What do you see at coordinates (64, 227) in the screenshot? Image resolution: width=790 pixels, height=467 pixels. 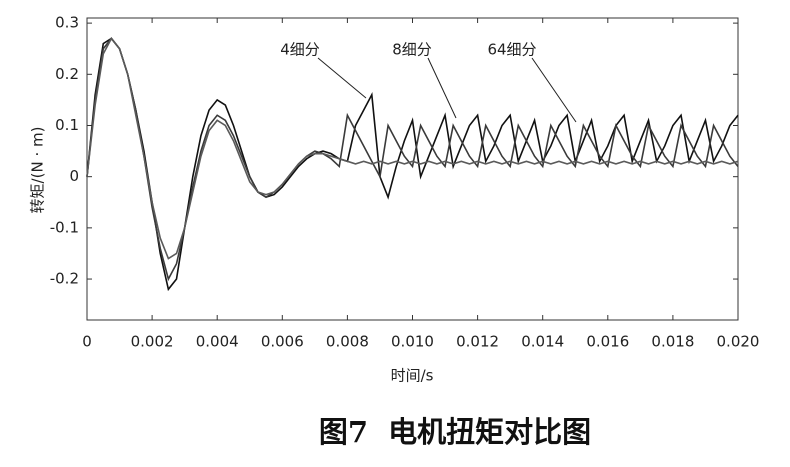 I see `y-tick-label: -0.1` at bounding box center [64, 227].